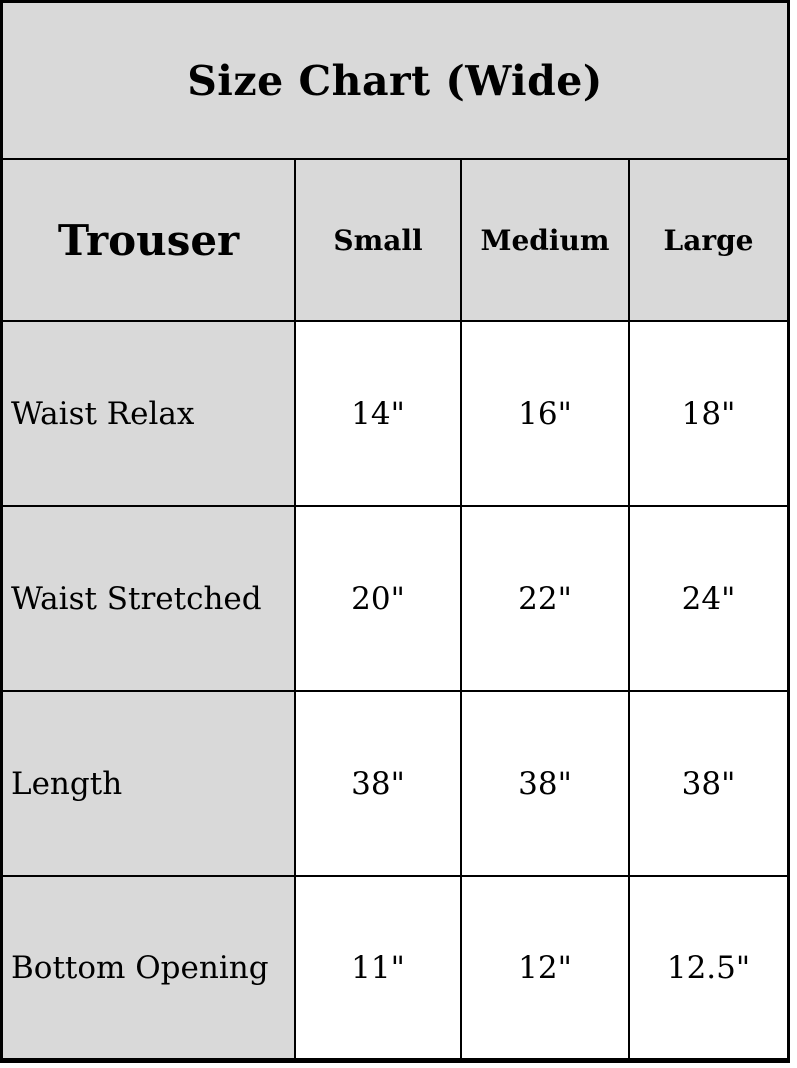  What do you see at coordinates (377, 597) in the screenshot?
I see `table-cell-waist-stretched-small: 20"` at bounding box center [377, 597].